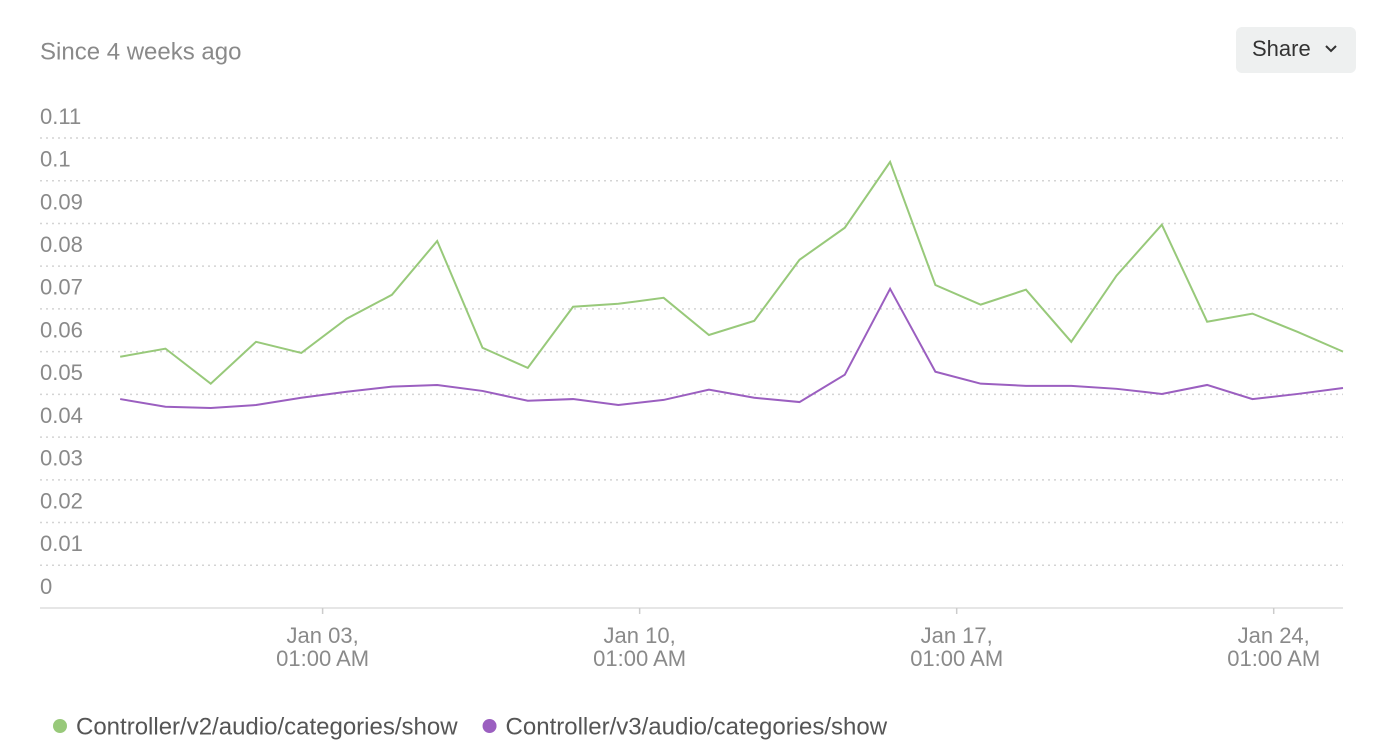 The height and width of the screenshot is (756, 1398). I want to click on x-tick-label-line: Jan 10,, so click(640, 635).